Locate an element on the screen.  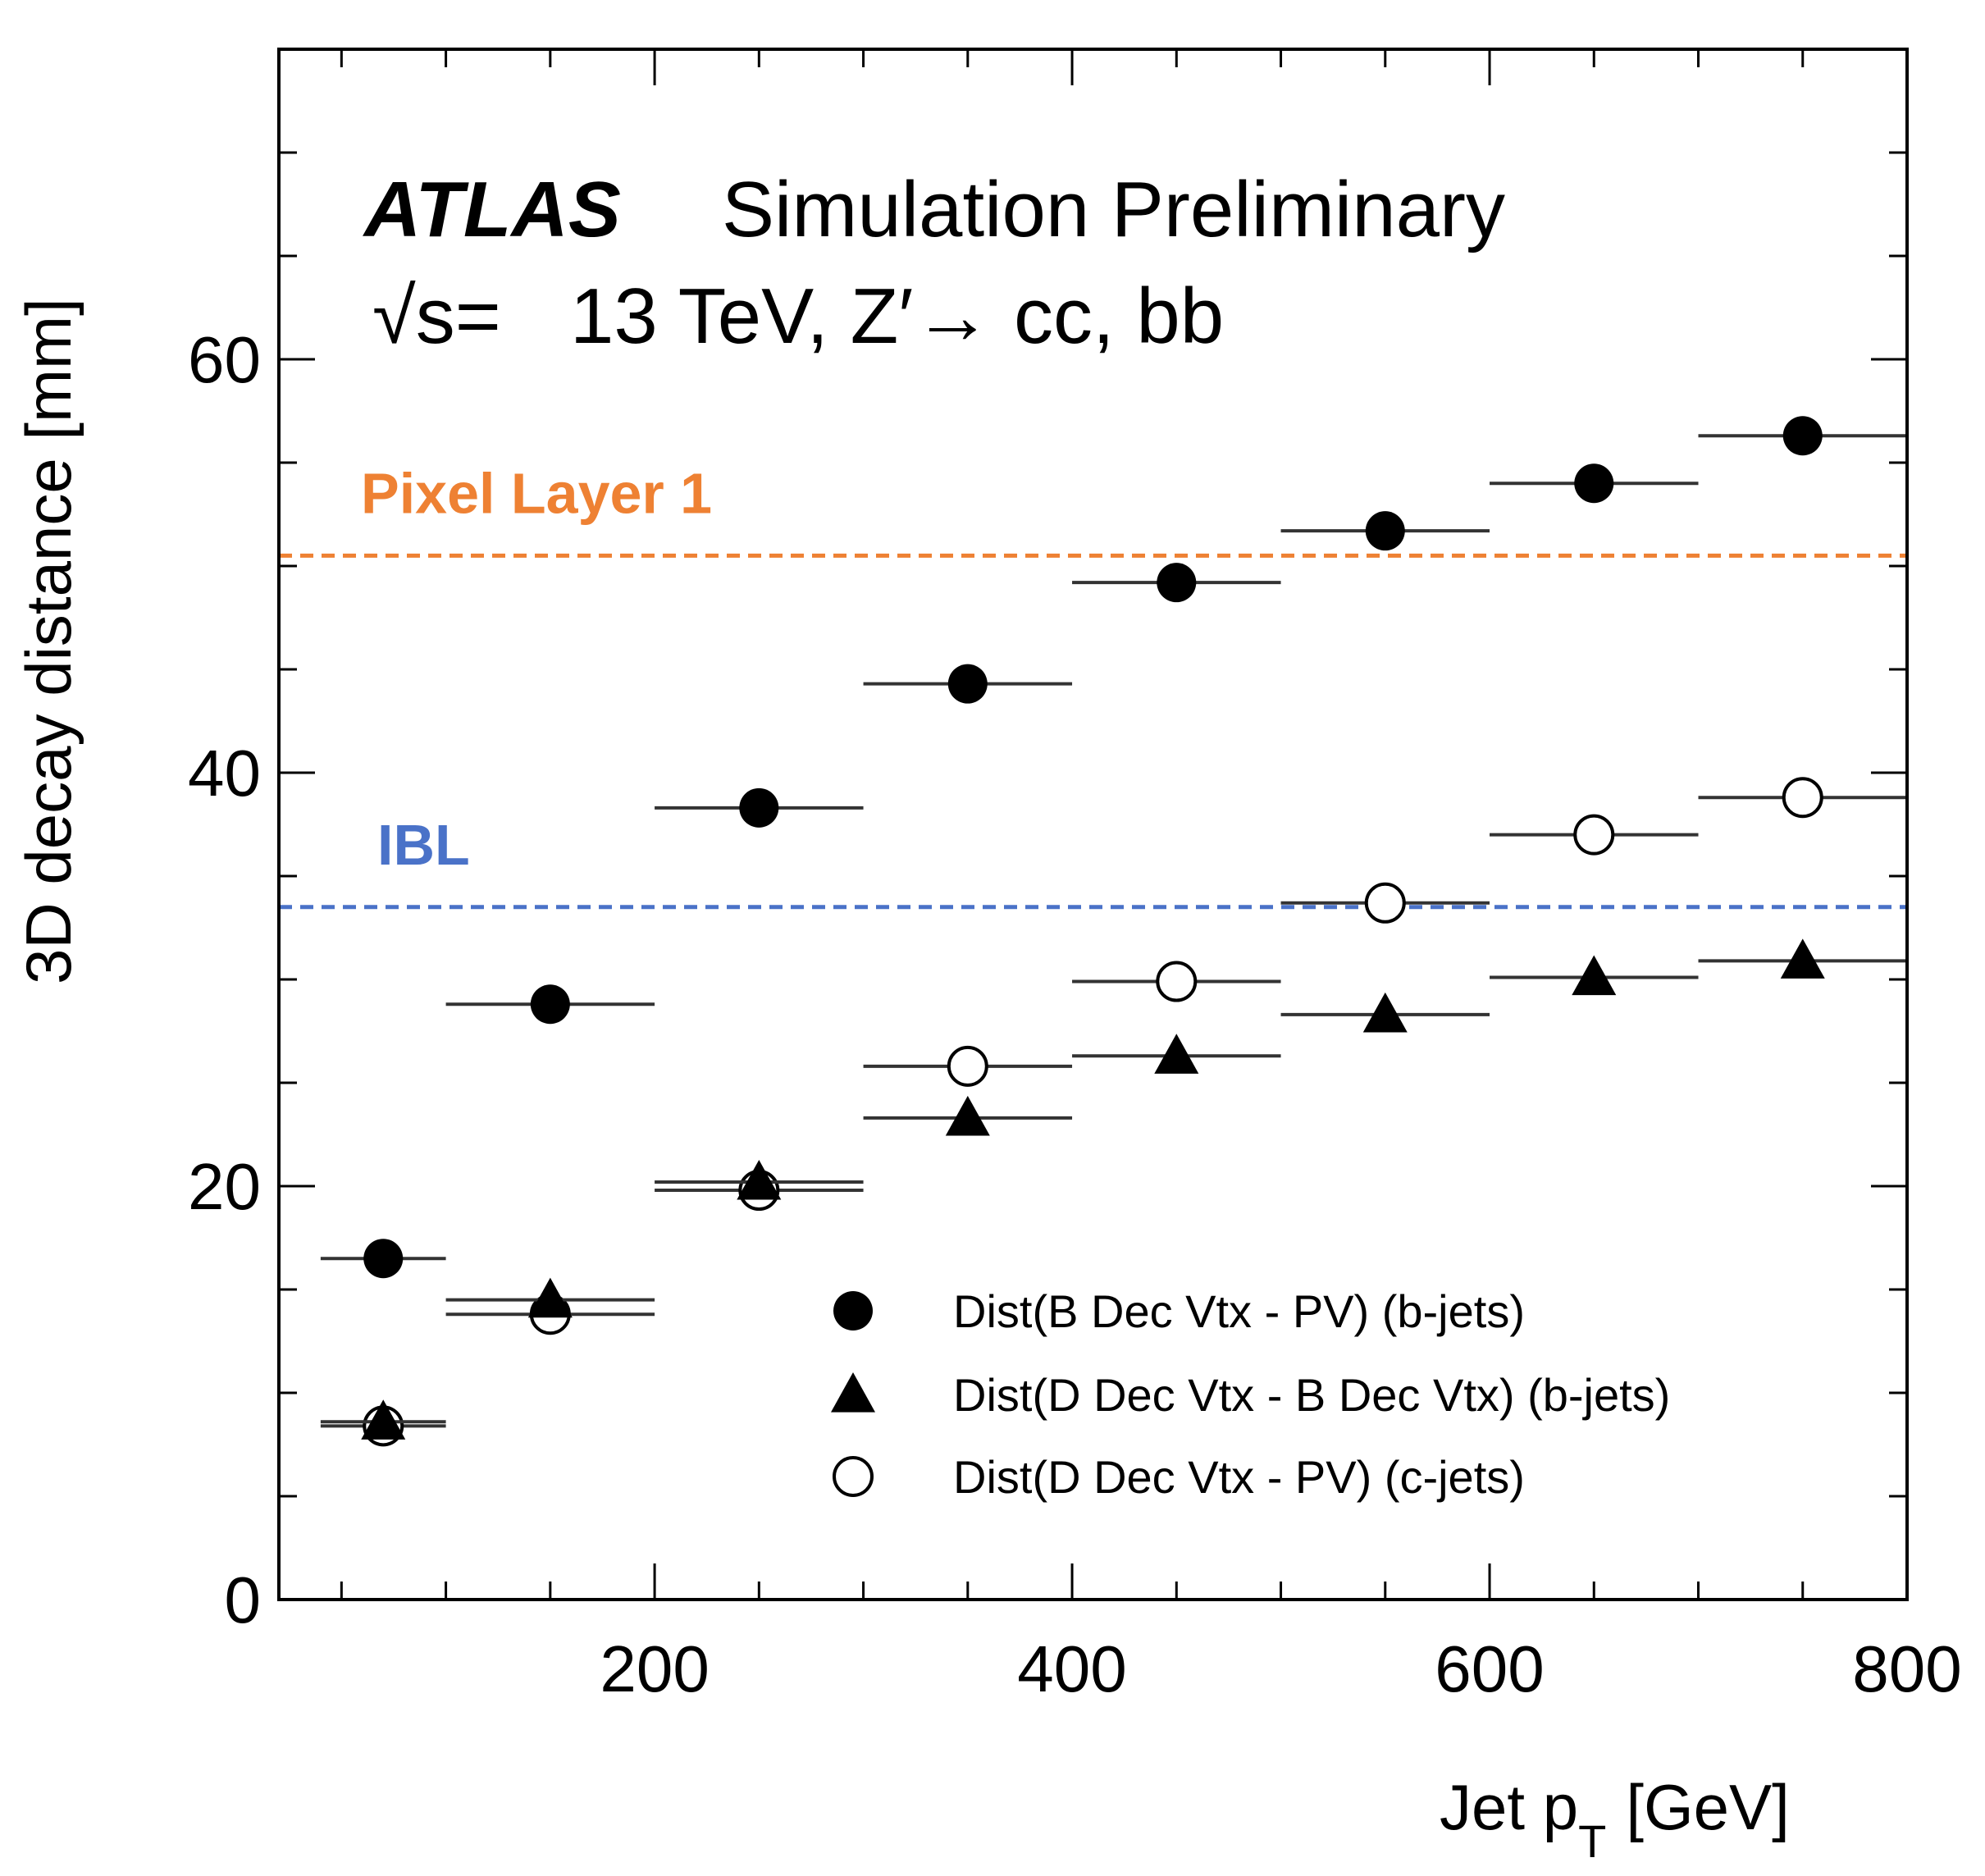
legend-label: Dist(D Dec Vtx - B Dec Vtx) (b-jets) is located at coordinates (1311, 1395).